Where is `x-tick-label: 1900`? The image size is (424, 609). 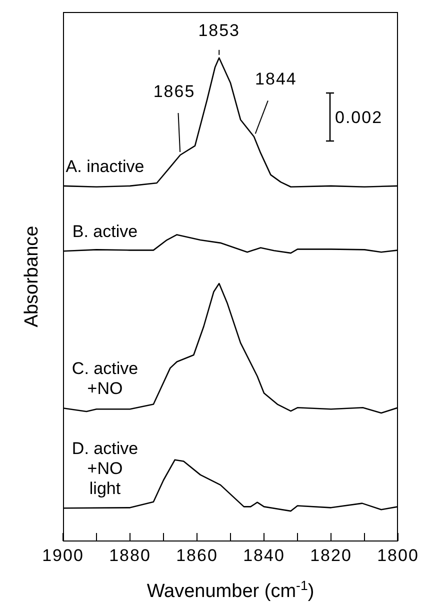 x-tick-label: 1900 is located at coordinates (63, 556).